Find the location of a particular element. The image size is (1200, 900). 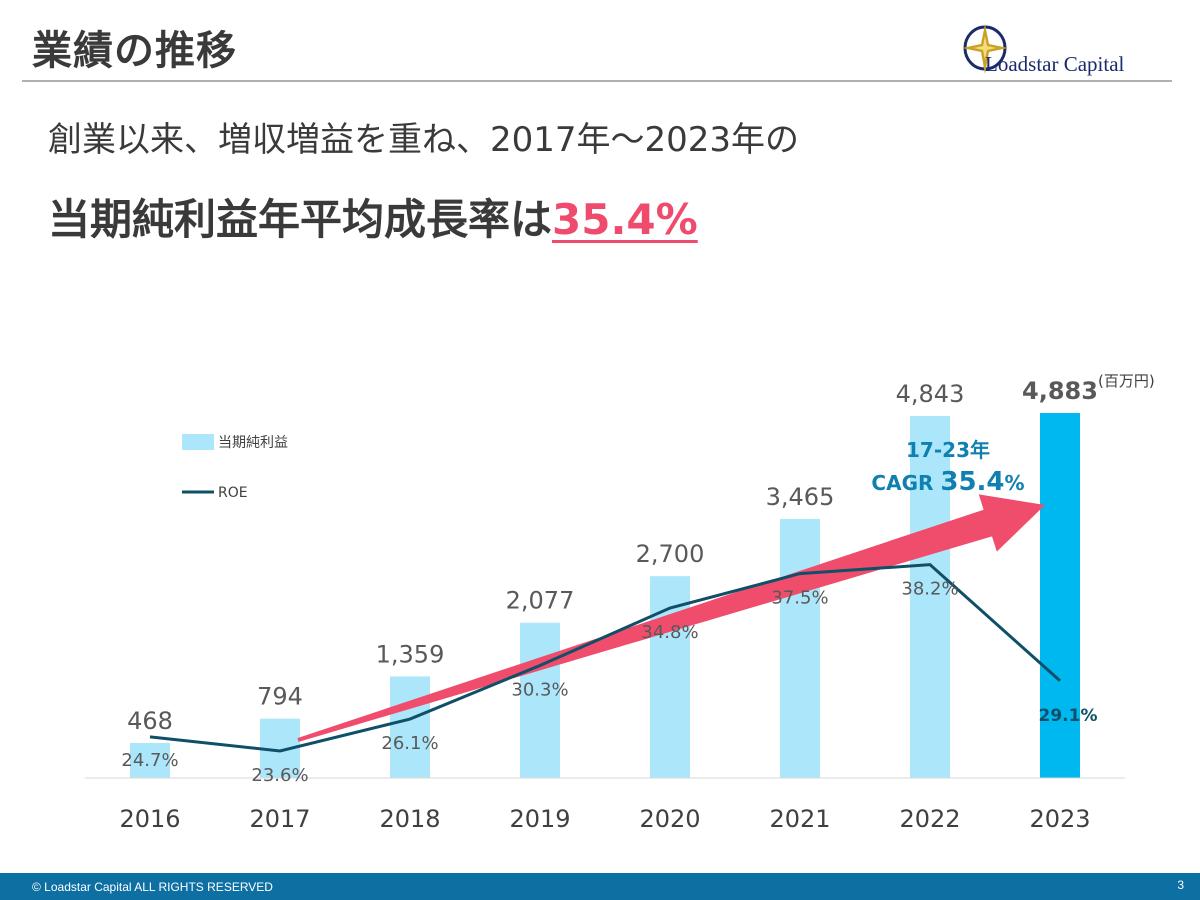

x-tick-label-2017: 2017 is located at coordinates (279, 819).